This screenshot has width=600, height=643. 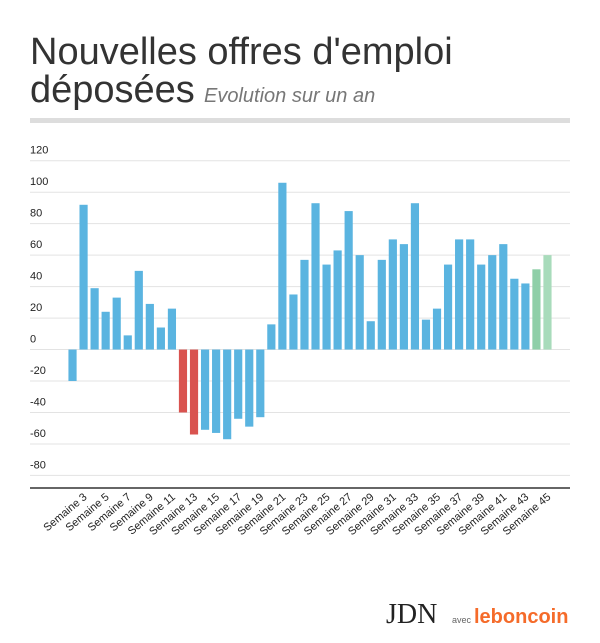 What do you see at coordinates (36, 277) in the screenshot?
I see `y-tick-label: 40` at bounding box center [36, 277].